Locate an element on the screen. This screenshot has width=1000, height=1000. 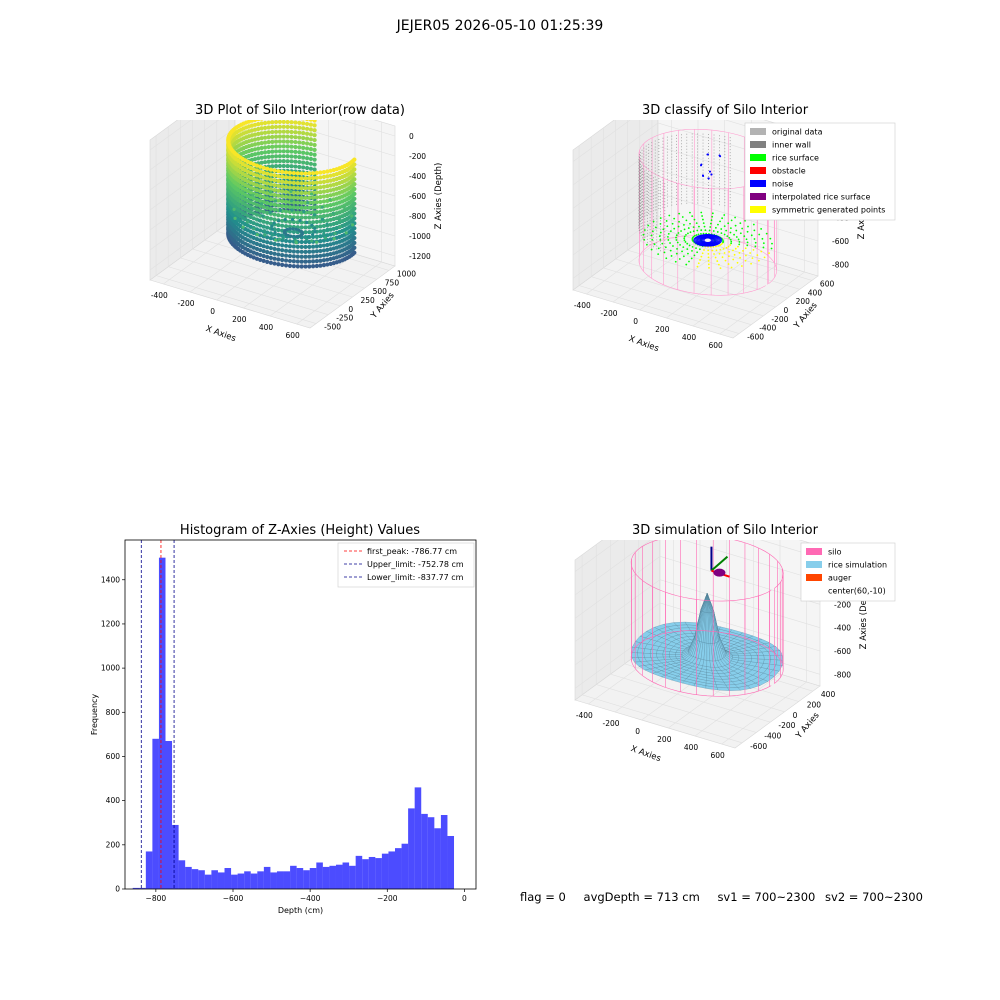
silo-wireframe is located at coordinates (707, 618).